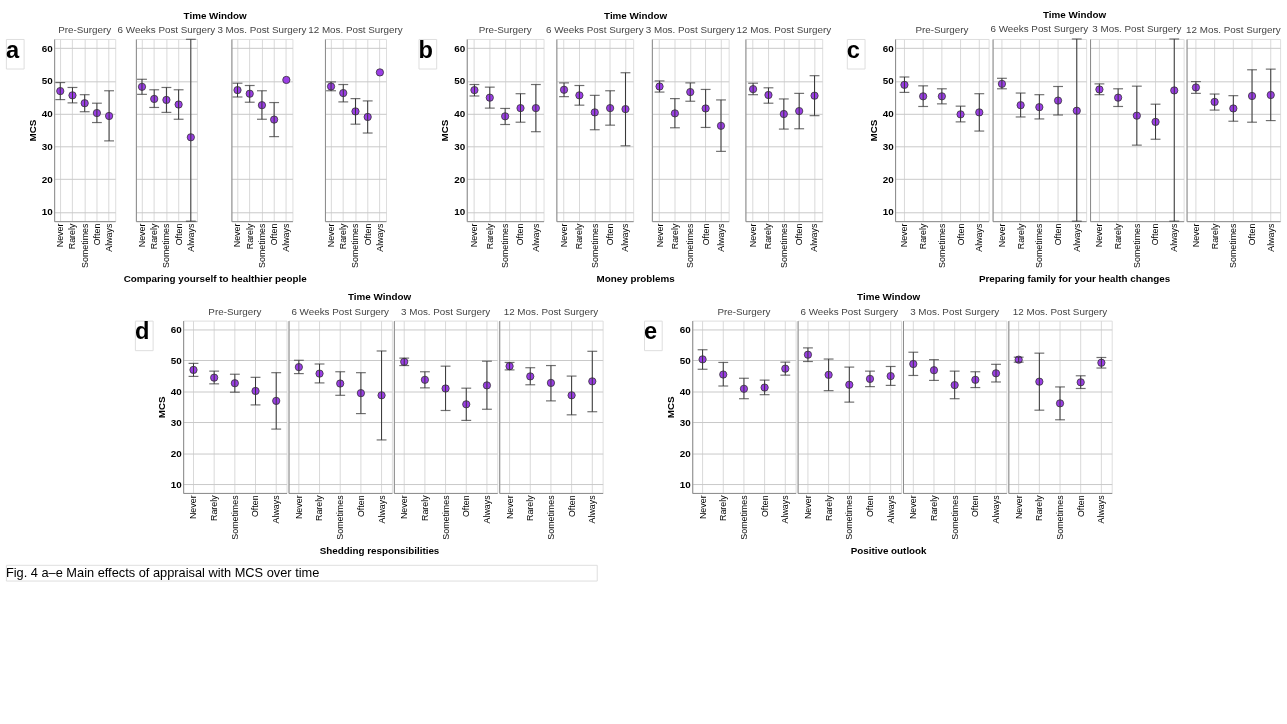 The image size is (1287, 724). Describe the element at coordinates (636, 278) in the screenshot. I see `x-axis-title: Money problems` at that location.